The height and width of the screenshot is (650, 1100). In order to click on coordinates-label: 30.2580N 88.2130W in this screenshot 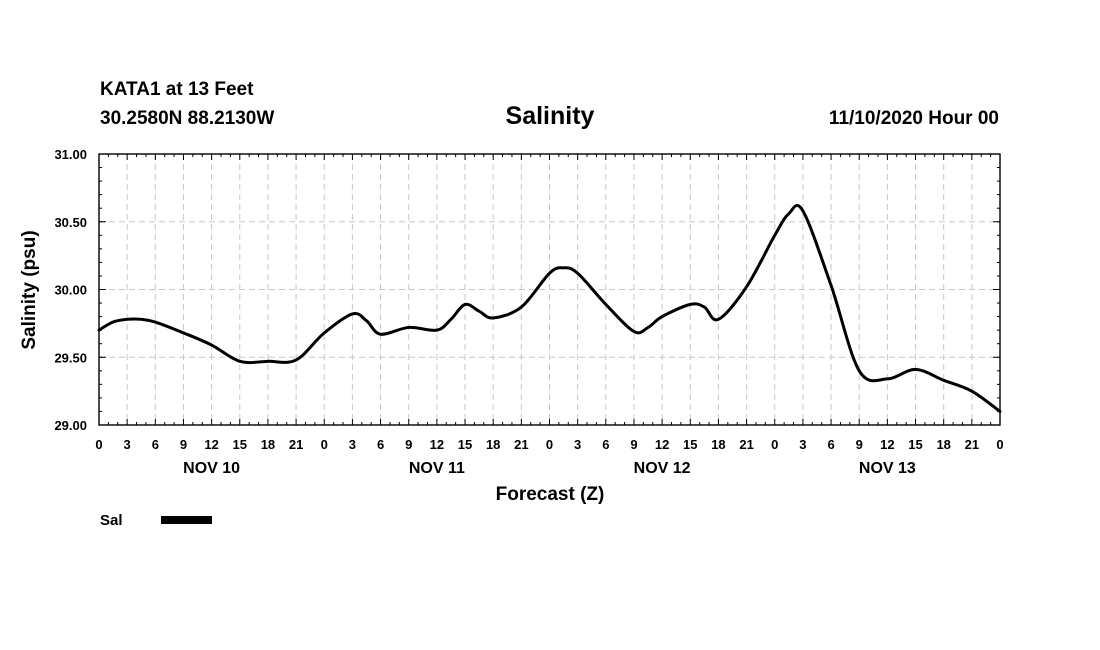, I will do `click(187, 118)`.